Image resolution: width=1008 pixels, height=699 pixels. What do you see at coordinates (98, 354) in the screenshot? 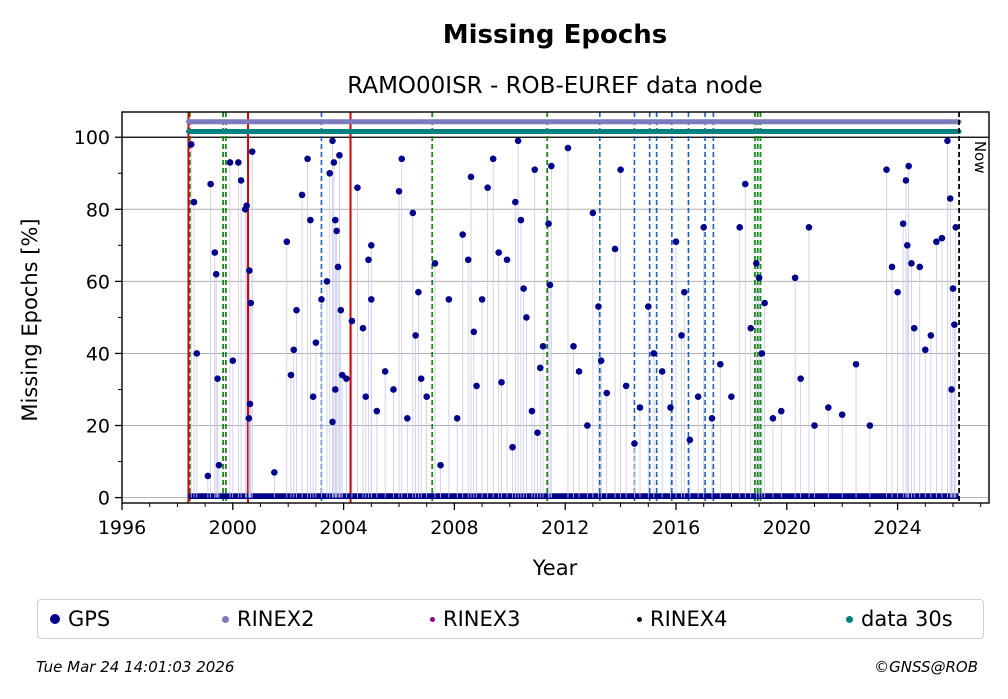
I see `y-tick-label: 40` at bounding box center [98, 354].